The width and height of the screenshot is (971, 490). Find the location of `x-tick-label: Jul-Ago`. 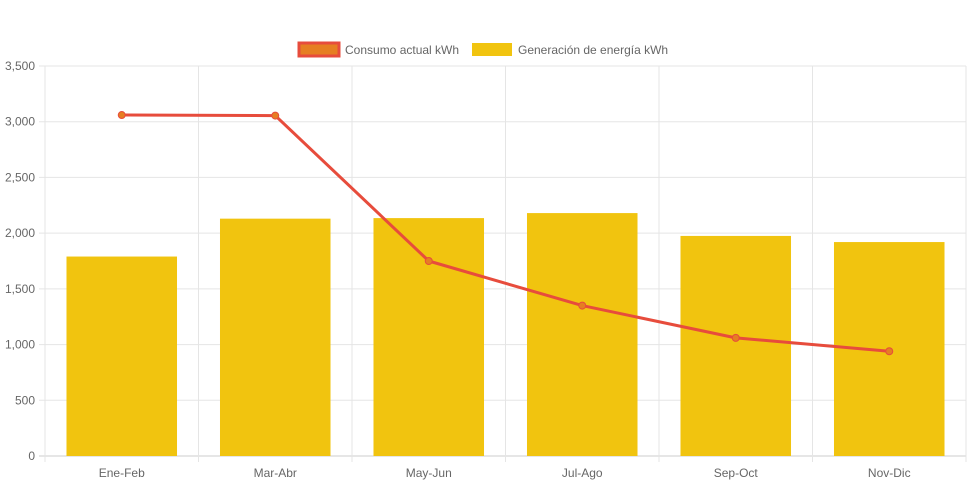

x-tick-label: Jul-Ago is located at coordinates (582, 473).